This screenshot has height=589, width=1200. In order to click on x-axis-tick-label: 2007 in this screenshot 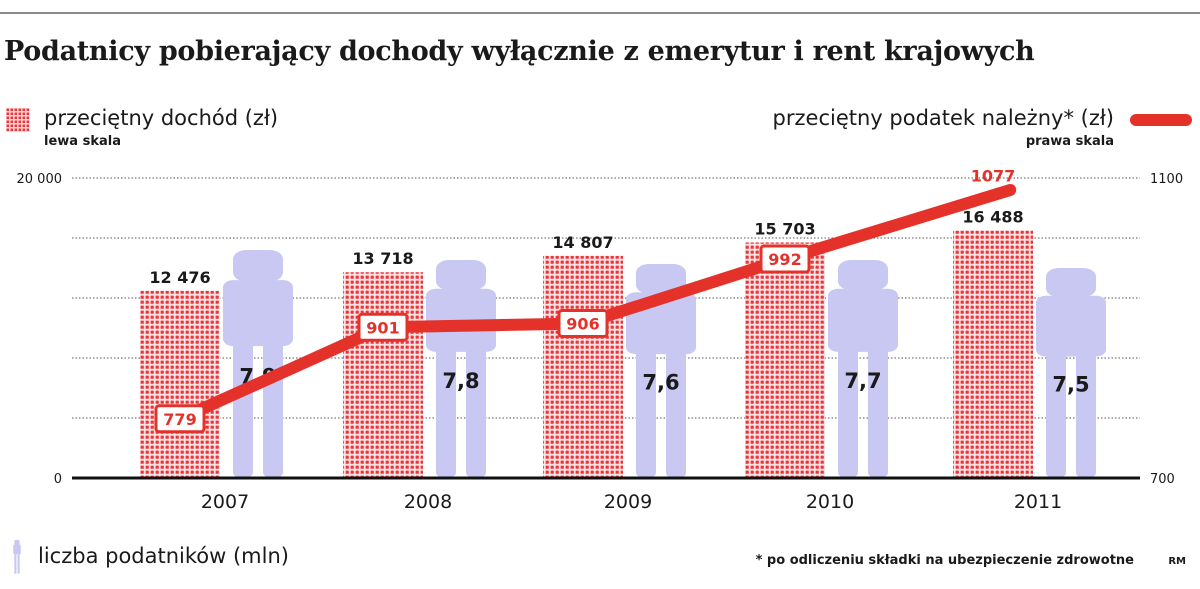, I will do `click(225, 502)`.